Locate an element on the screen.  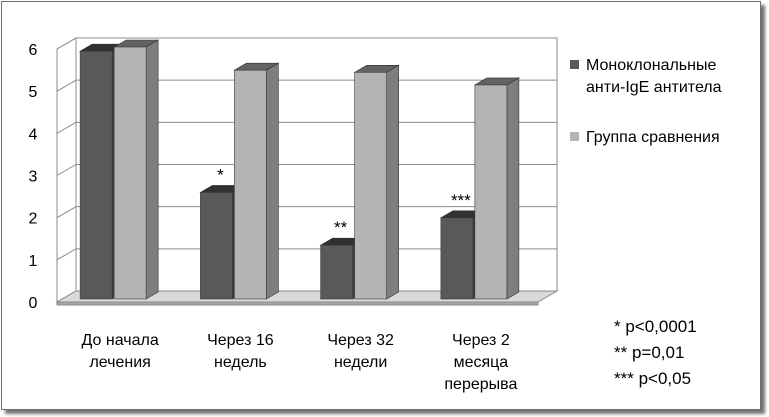
legend-label-line: анти-IgE антитела is located at coordinates (654, 87).